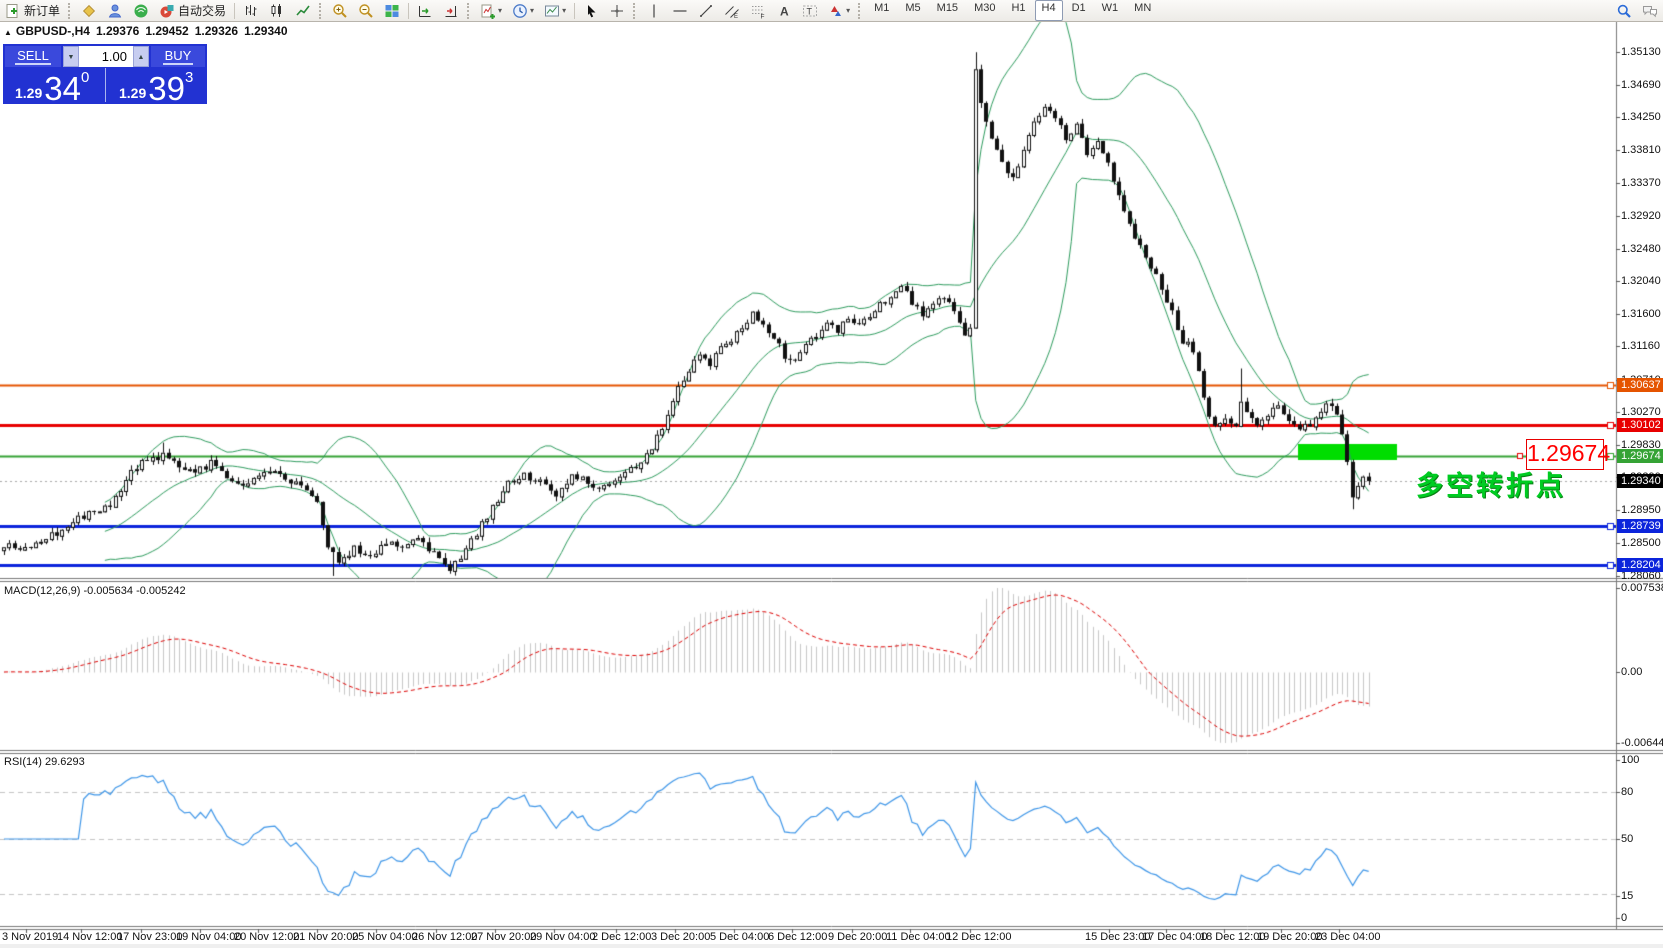 This screenshot has height=948, width=1663. What do you see at coordinates (1641, 117) in the screenshot?
I see `axis-tick-label: 1.34250` at bounding box center [1641, 117].